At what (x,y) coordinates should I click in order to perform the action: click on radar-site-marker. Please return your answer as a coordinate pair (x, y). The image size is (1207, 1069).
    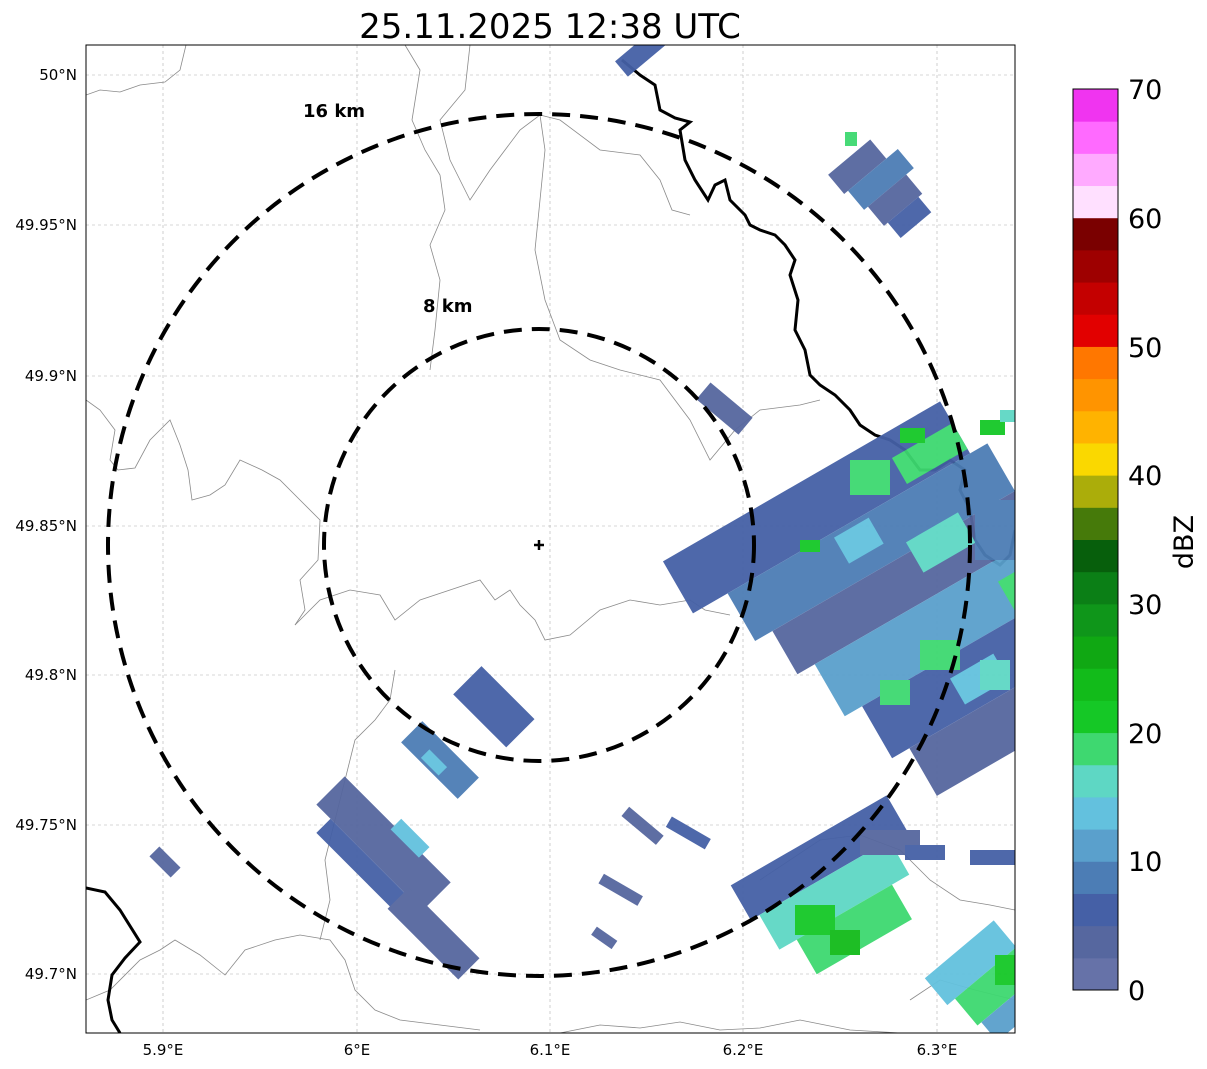
    Looking at the image, I should click on (539, 545).